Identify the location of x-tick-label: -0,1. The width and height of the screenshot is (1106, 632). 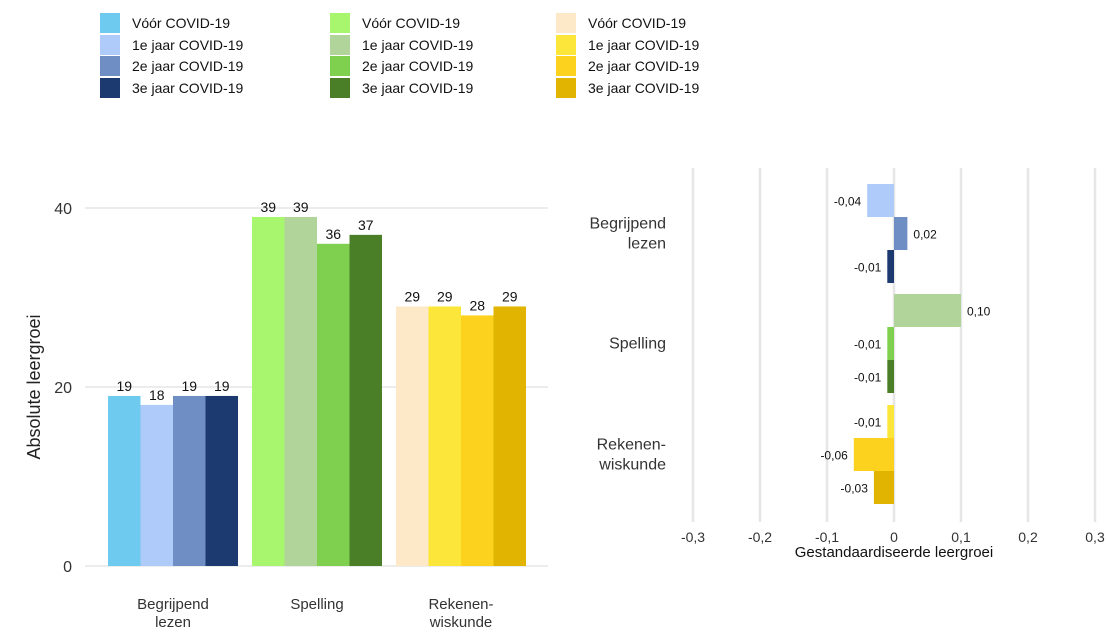
(827, 537).